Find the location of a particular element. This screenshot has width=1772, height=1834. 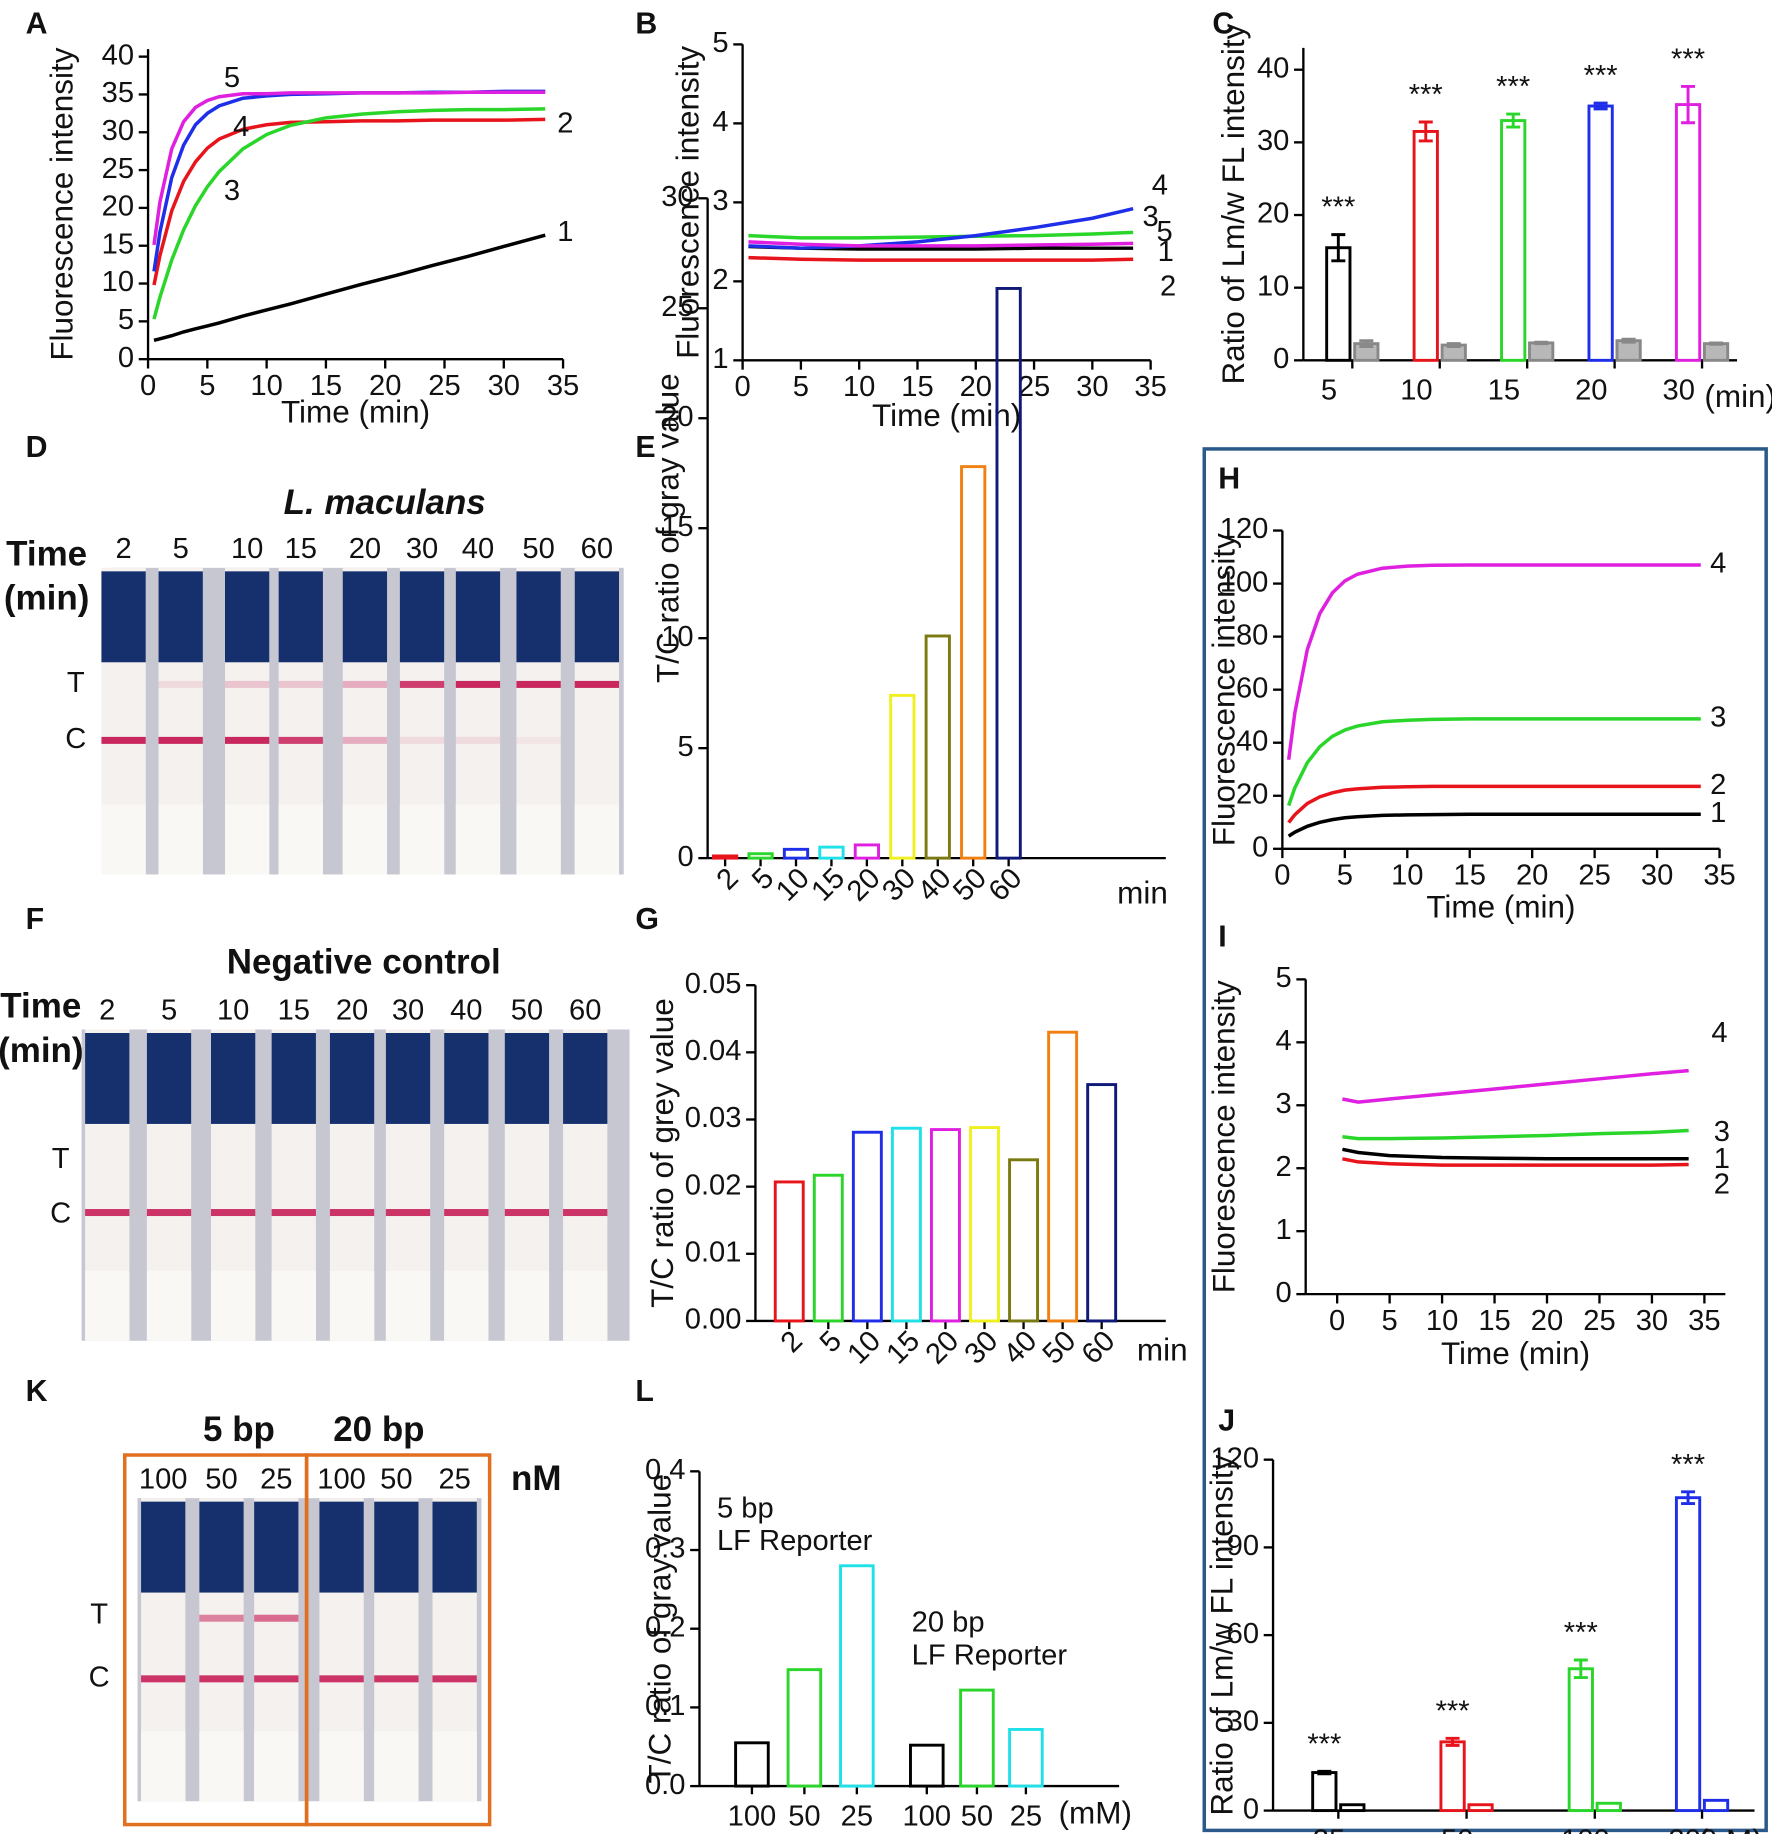

concentration: 25 is located at coordinates (276, 1479).